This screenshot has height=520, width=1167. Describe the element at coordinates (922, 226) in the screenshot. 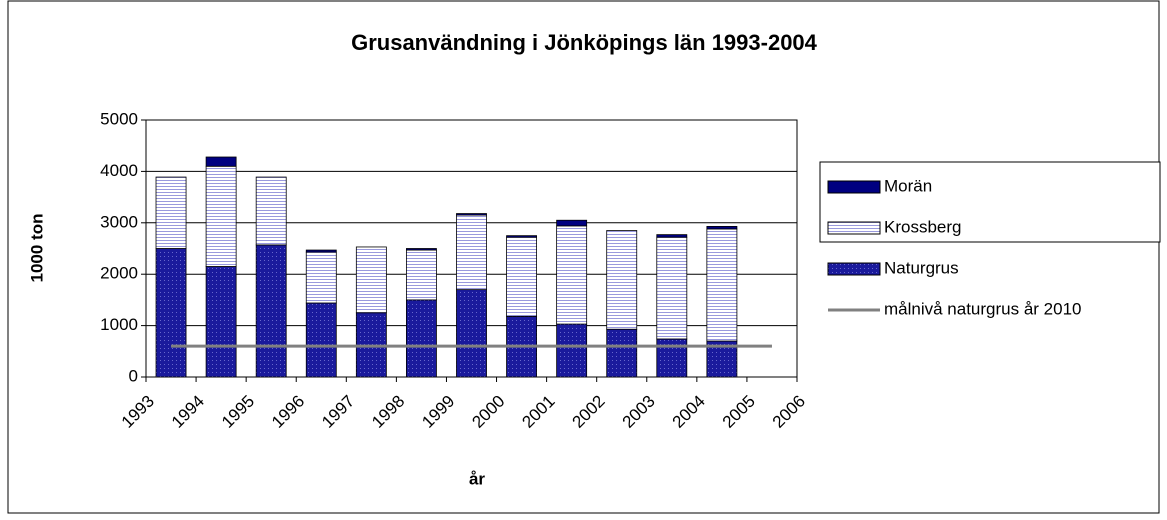

I see `legend-label: Krossberg` at that location.